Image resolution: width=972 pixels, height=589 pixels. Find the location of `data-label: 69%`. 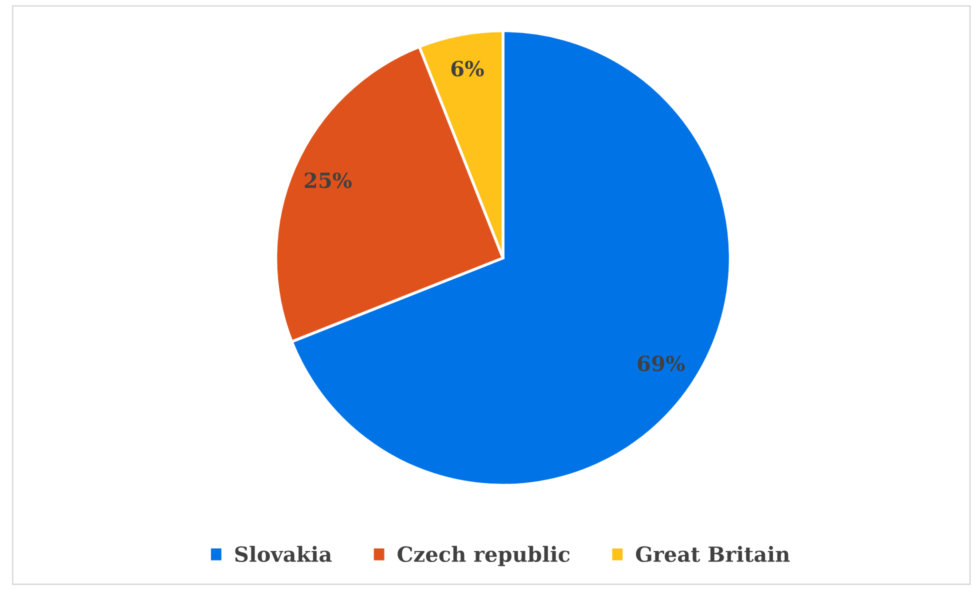

data-label: 69% is located at coordinates (661, 364).